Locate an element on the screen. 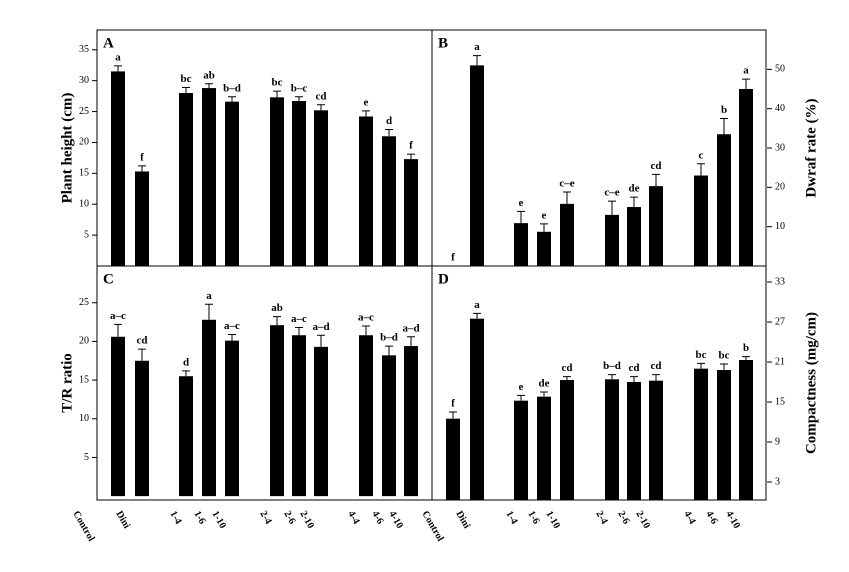 Image resolution: width=849 pixels, height=572 pixels. x-tick-label: 2-6 is located at coordinates (623, 517).